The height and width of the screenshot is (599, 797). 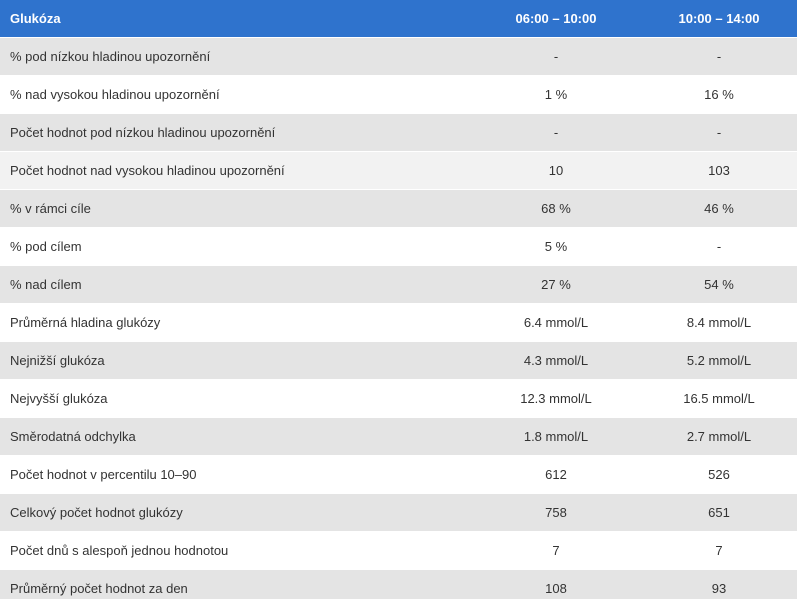 I want to click on table-row: Celkový počet hodnot glukózy 758 651, so click(x=398, y=512).